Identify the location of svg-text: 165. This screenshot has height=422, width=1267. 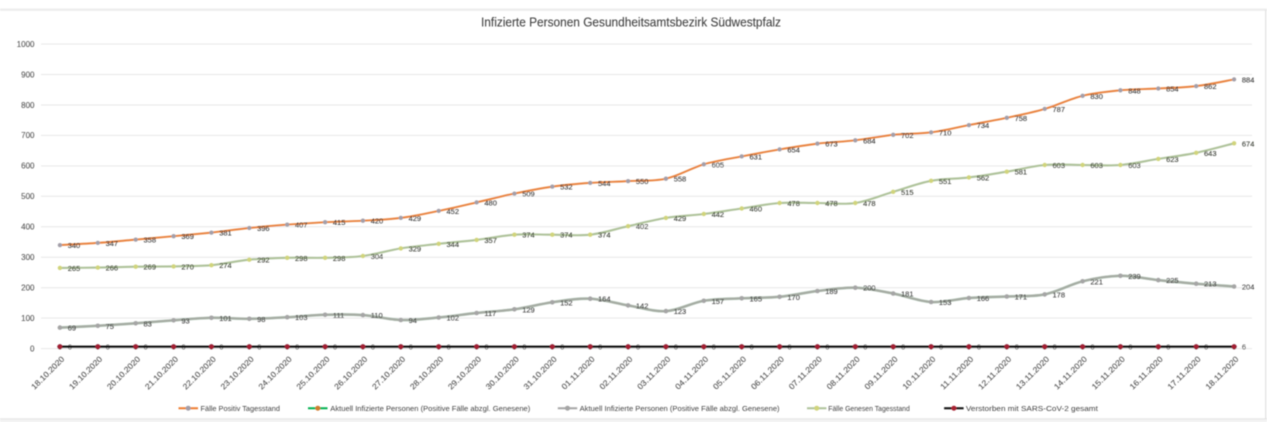
(756, 298).